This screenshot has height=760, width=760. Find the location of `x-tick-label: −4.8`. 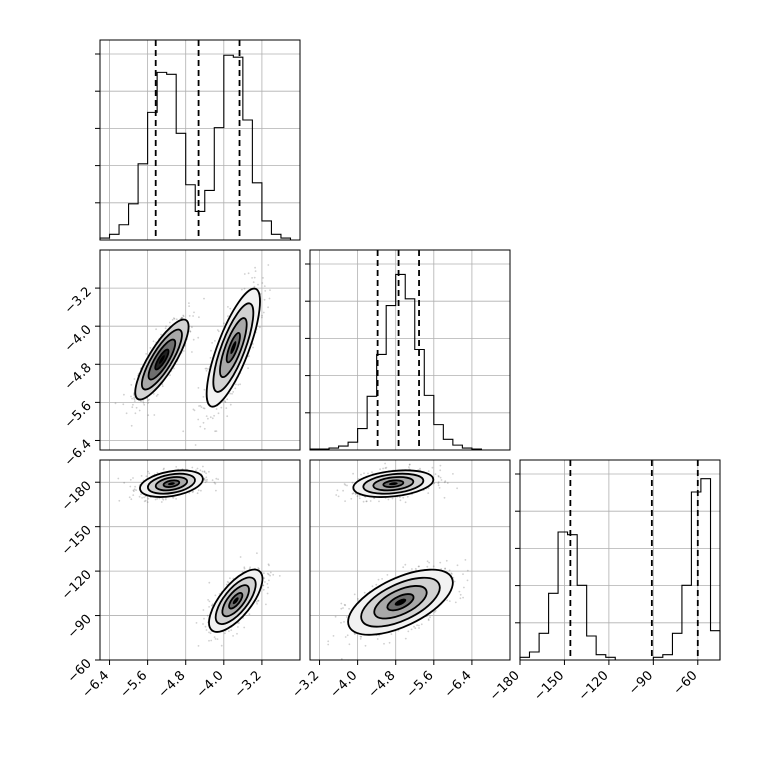

x-tick-label: −4.8 is located at coordinates (172, 684).